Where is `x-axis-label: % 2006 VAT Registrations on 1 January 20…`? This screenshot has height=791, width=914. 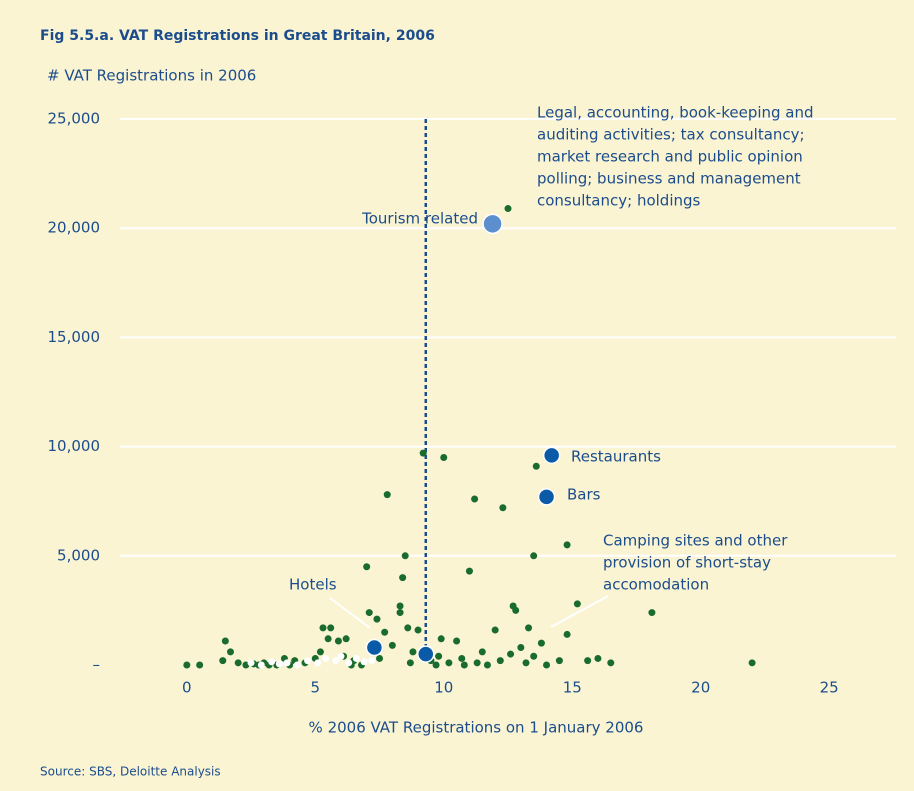
x-axis-label: % 2006 VAT Registrations on 1 January 20… is located at coordinates (476, 728).